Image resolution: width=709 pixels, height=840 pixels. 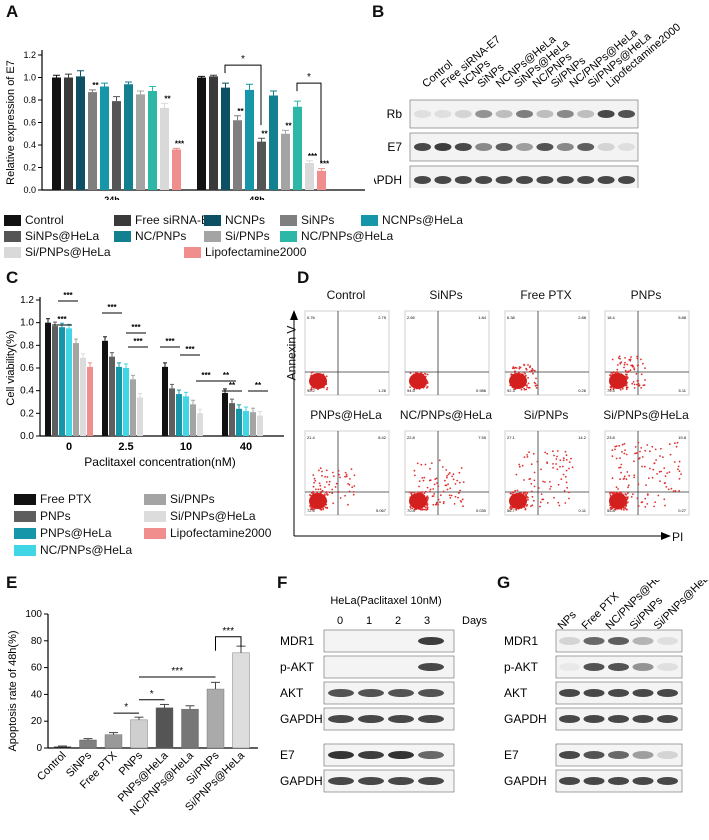 What do you see at coordinates (618, 501) in the screenshot?
I see `flow-cluster` at bounding box center [618, 501].